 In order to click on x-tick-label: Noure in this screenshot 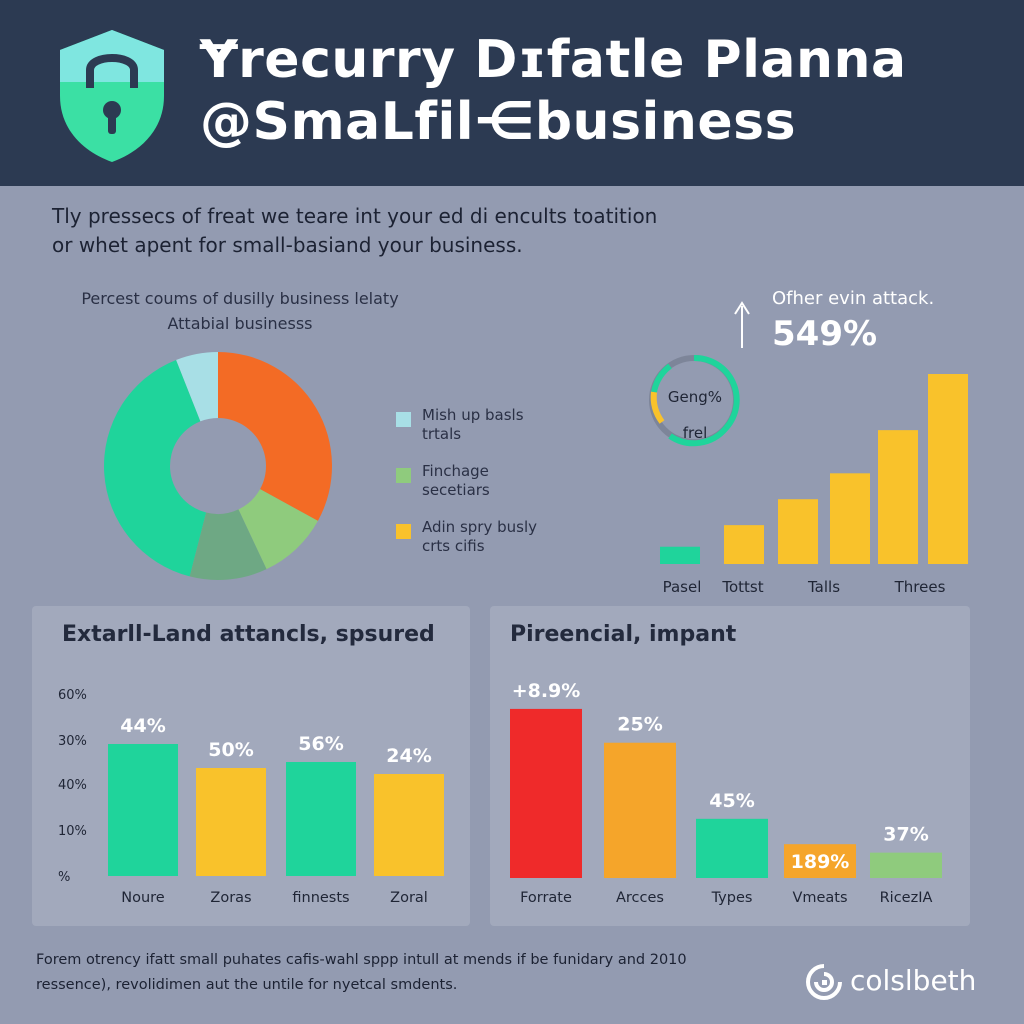, I will do `click(143, 898)`.